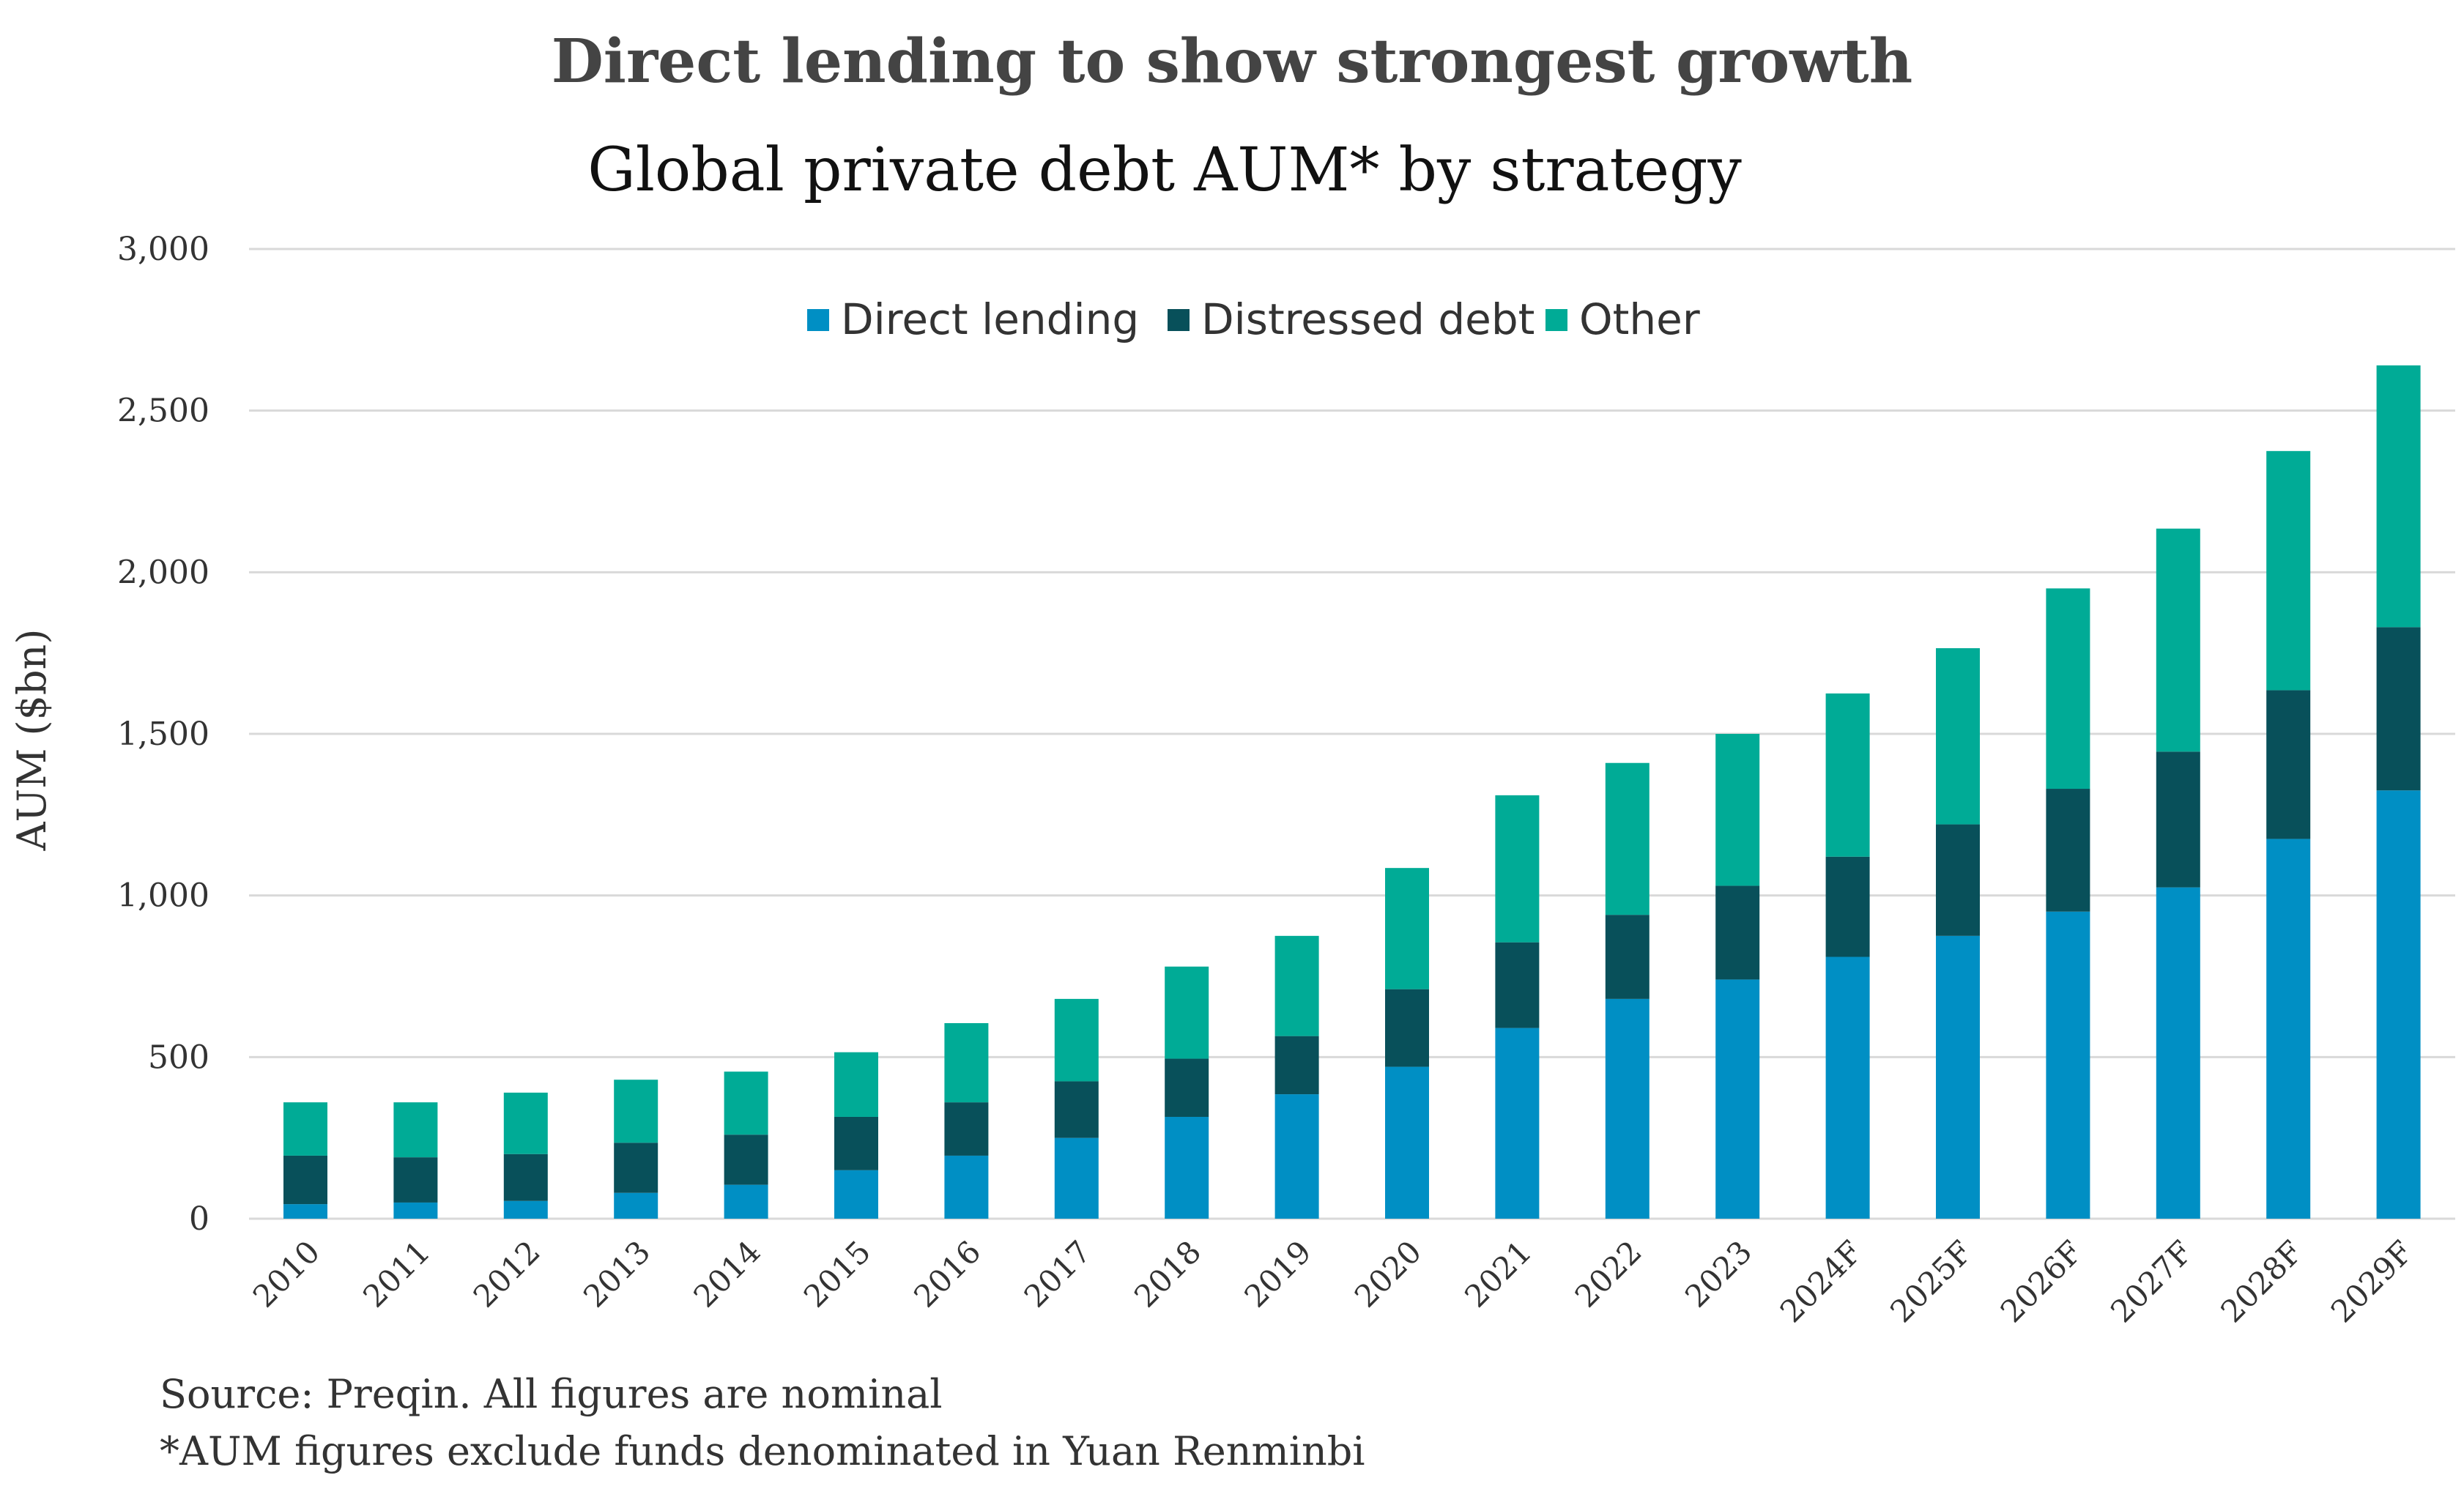 The image size is (2464, 1497). What do you see at coordinates (856, 1084) in the screenshot?
I see `bar-other-2015` at bounding box center [856, 1084].